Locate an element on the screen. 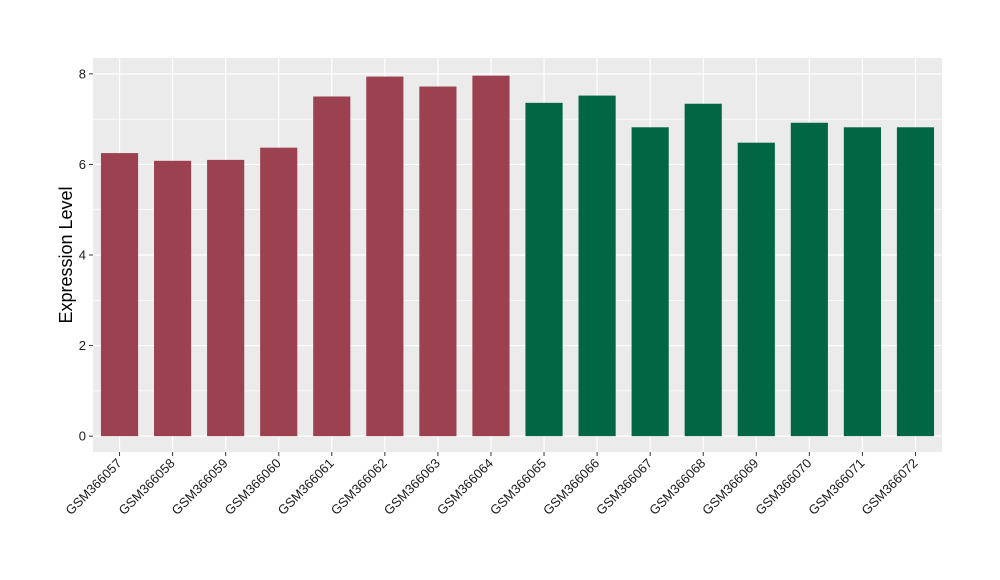 Image resolution: width=1000 pixels, height=580 pixels. y-tick-label: 2 is located at coordinates (82, 345).